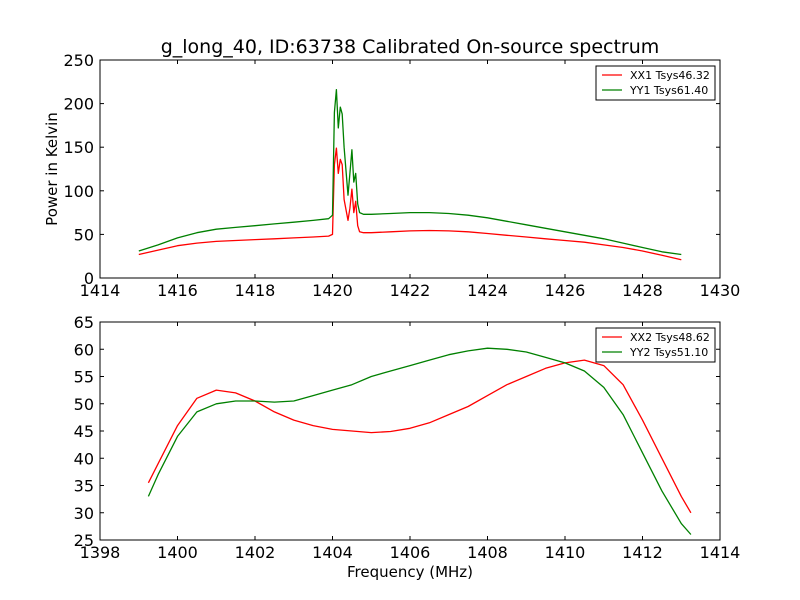 The width and height of the screenshot is (800, 600). What do you see at coordinates (720, 552) in the screenshot?
I see `x-tick-label-bottom: 1414` at bounding box center [720, 552].